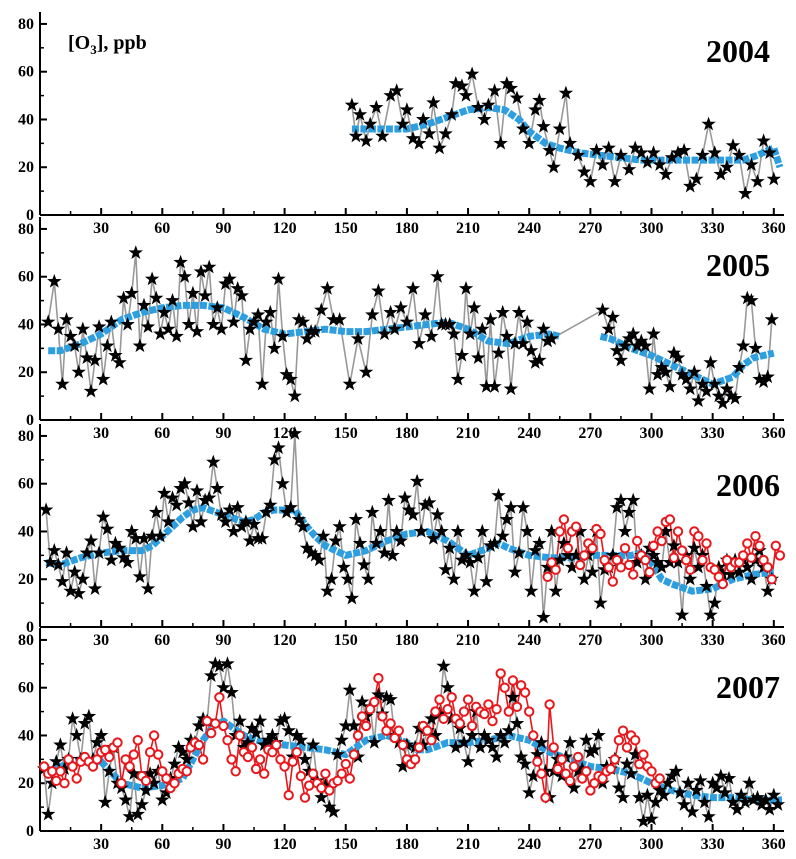  Describe the element at coordinates (468, 640) in the screenshot. I see `x-tick-label: 210` at that location.